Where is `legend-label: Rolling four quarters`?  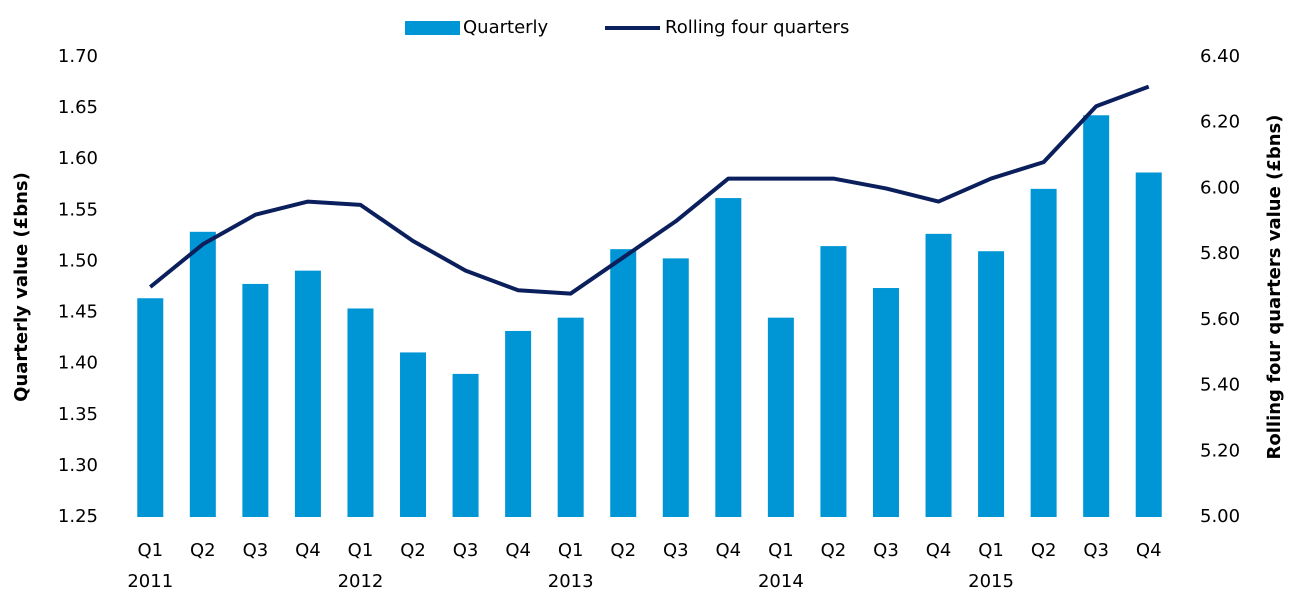 legend-label: Rolling four quarters is located at coordinates (757, 27).